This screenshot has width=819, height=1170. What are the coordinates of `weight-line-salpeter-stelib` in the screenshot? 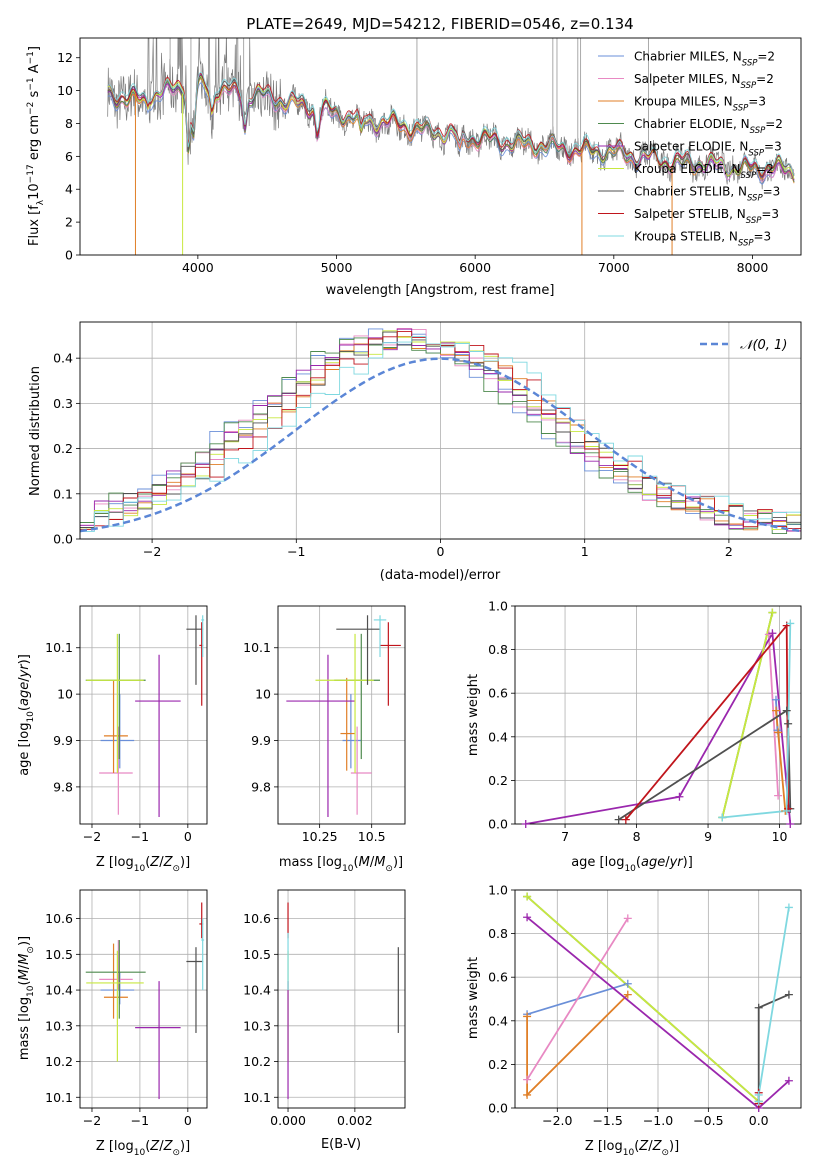 It's located at (707, 722).